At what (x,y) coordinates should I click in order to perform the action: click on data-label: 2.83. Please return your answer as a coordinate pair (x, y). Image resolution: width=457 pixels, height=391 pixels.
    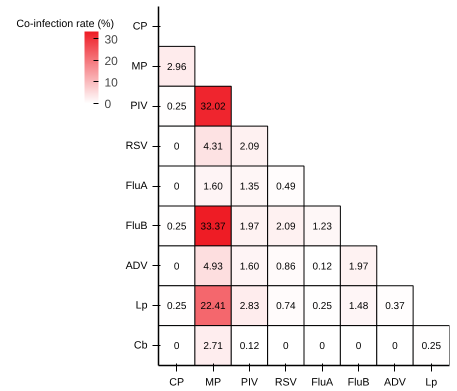
    Looking at the image, I should click on (250, 306).